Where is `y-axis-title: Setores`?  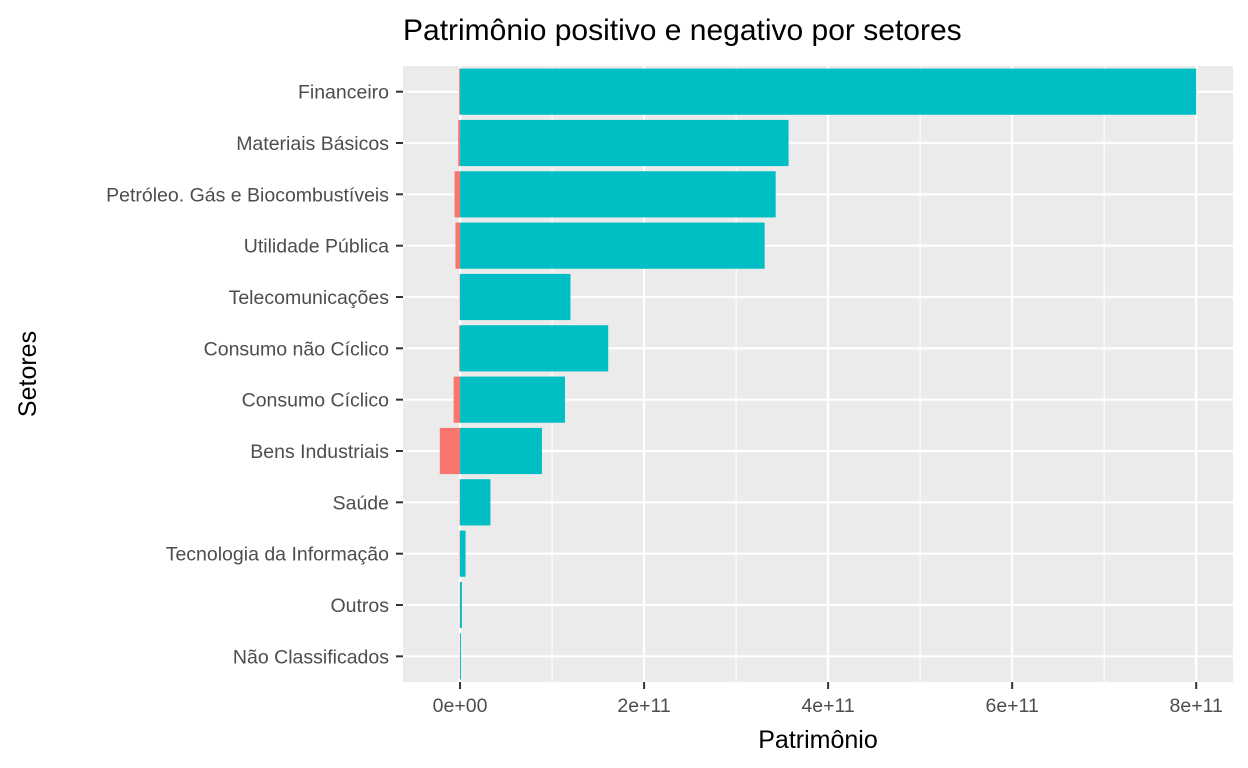 y-axis-title: Setores is located at coordinates (28, 374).